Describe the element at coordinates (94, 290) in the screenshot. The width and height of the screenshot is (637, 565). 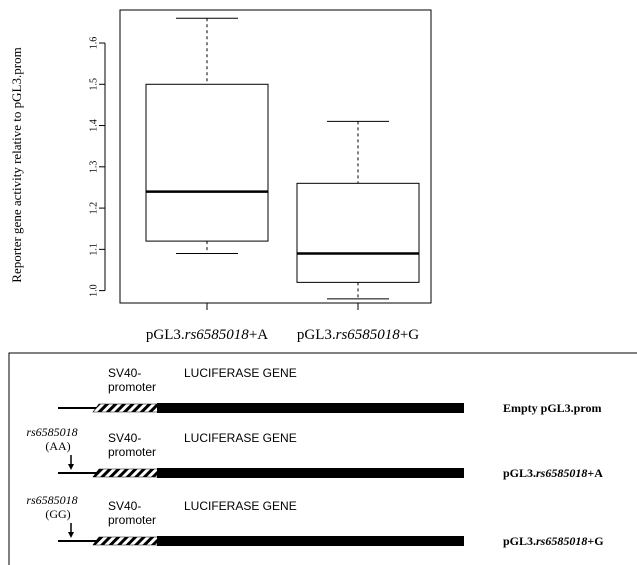
I see `y-tick-label: 1.0` at that location.